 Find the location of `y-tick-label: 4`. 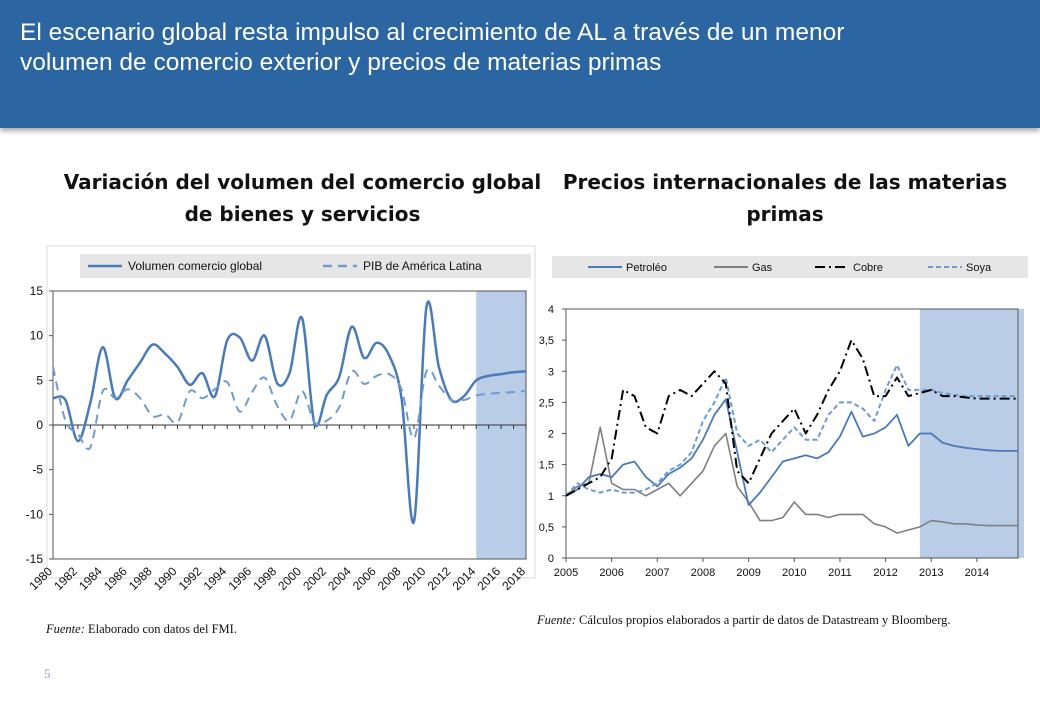

y-tick-label: 4 is located at coordinates (551, 310).